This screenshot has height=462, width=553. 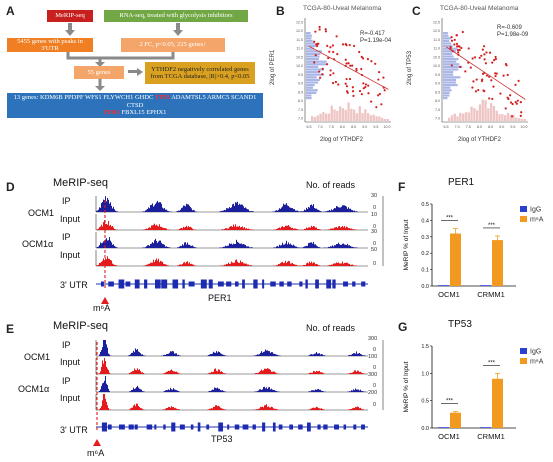 I want to click on y-tick-label: 12.0, so click(x=299, y=31).